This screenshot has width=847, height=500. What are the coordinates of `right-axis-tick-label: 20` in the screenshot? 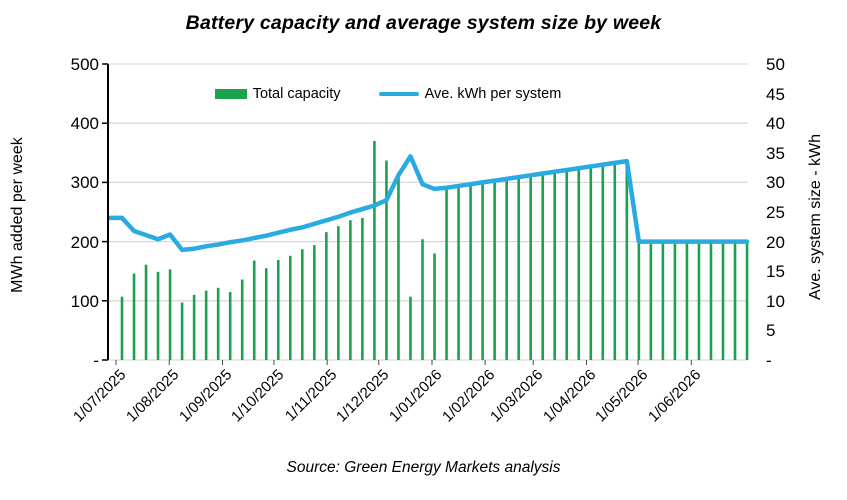 It's located at (775, 242).